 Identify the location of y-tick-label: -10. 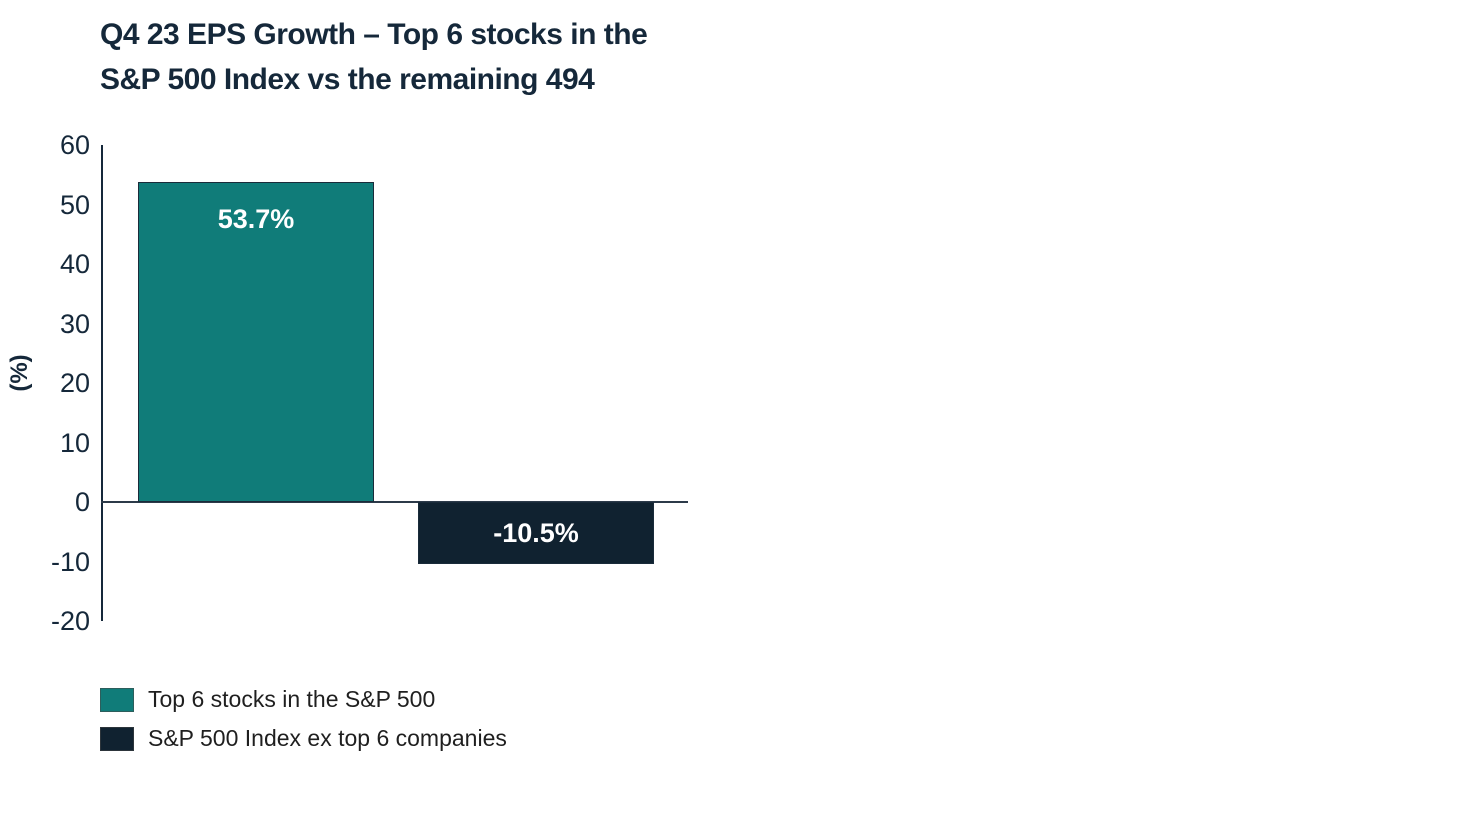
(70, 561).